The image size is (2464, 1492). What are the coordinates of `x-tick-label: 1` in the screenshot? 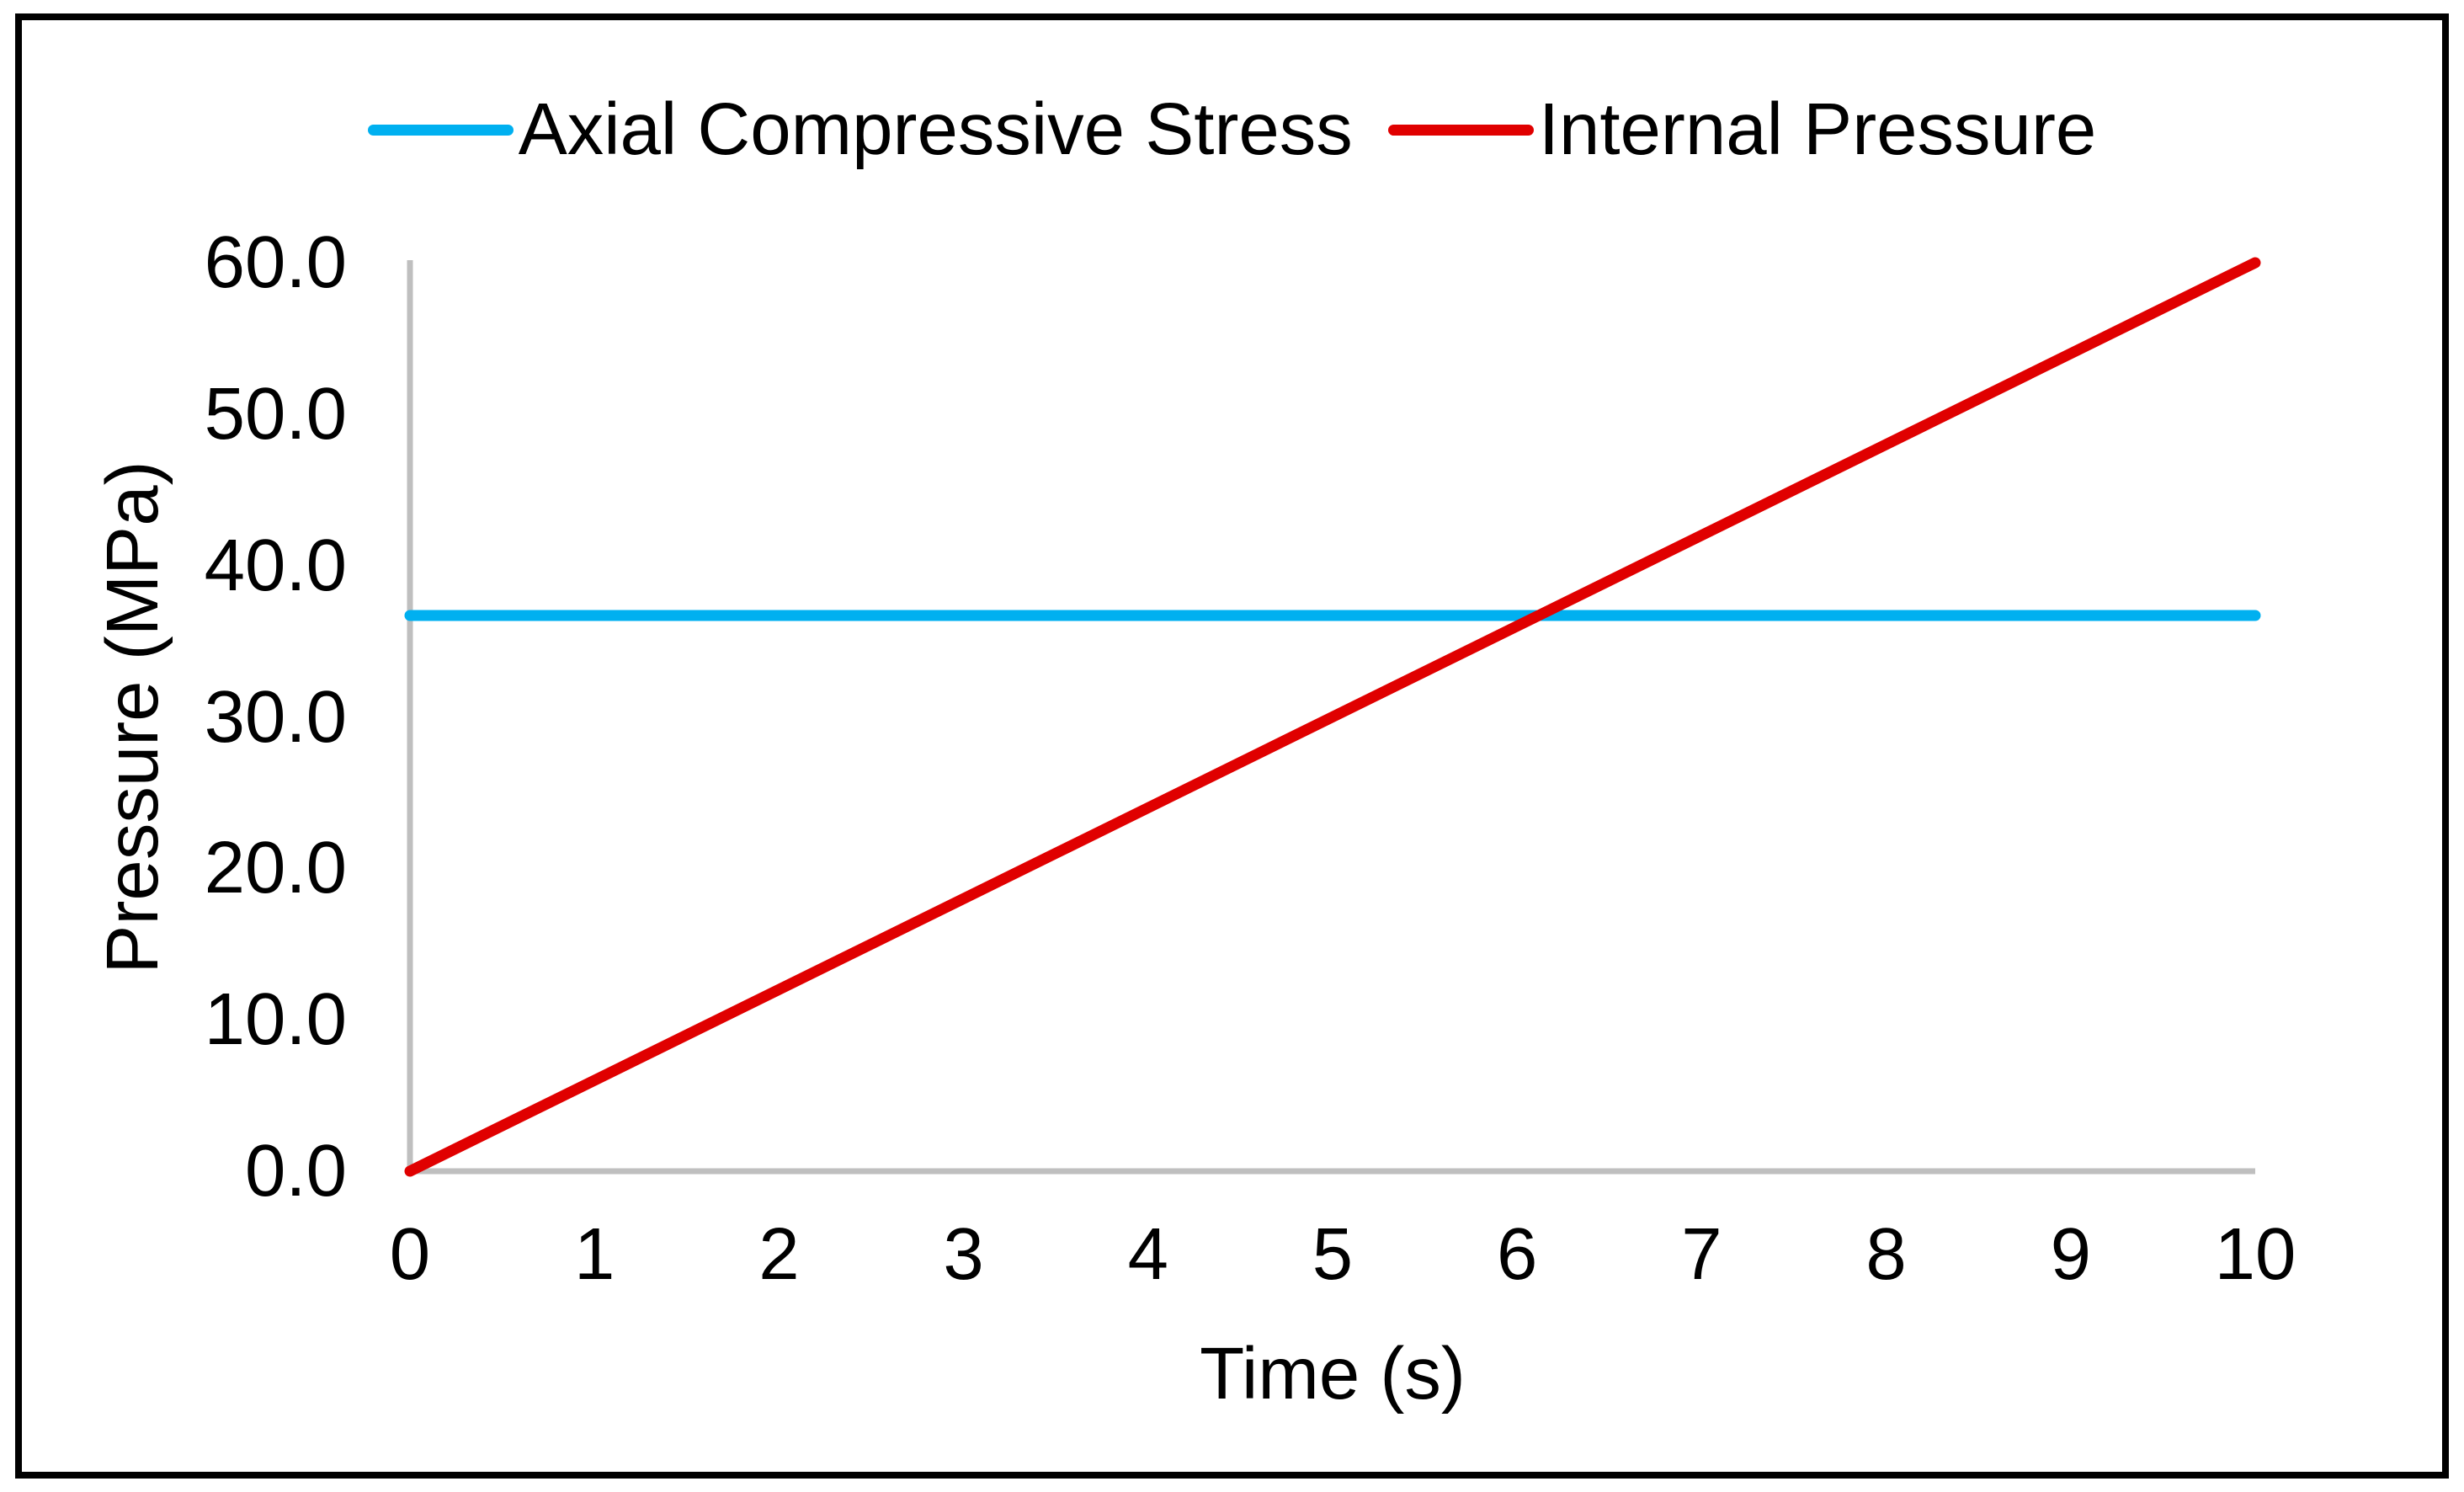 It's located at (594, 1254).